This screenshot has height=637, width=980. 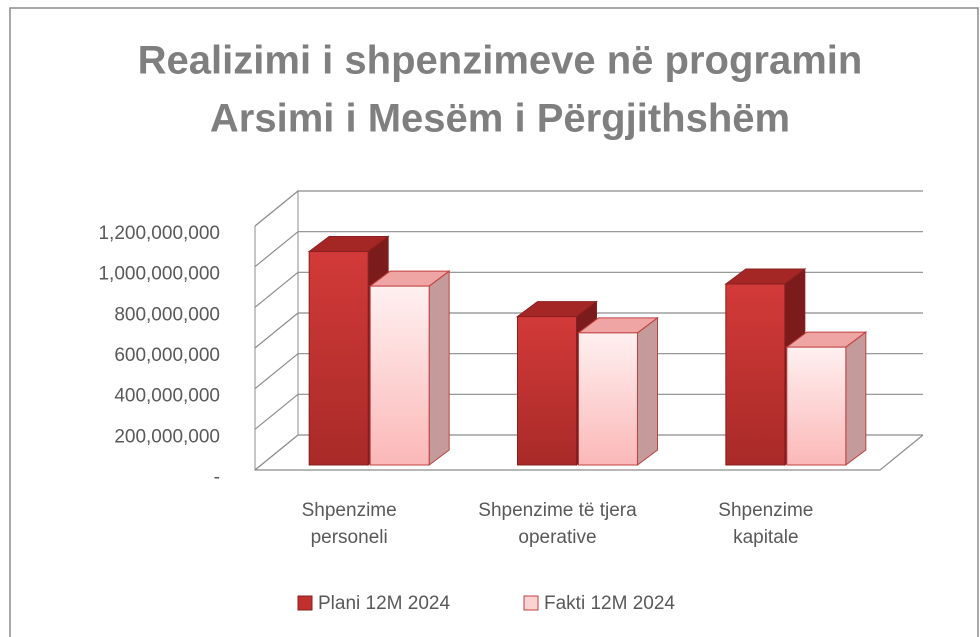 I want to click on y-tick-label: 400,000,000, so click(x=167, y=396).